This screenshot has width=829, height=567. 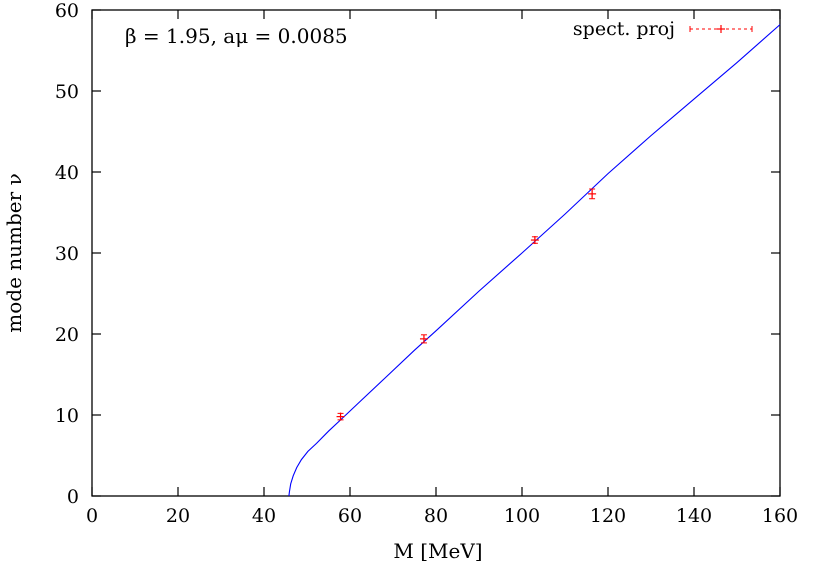 What do you see at coordinates (92, 516) in the screenshot?
I see `x-tick-label: 0` at bounding box center [92, 516].